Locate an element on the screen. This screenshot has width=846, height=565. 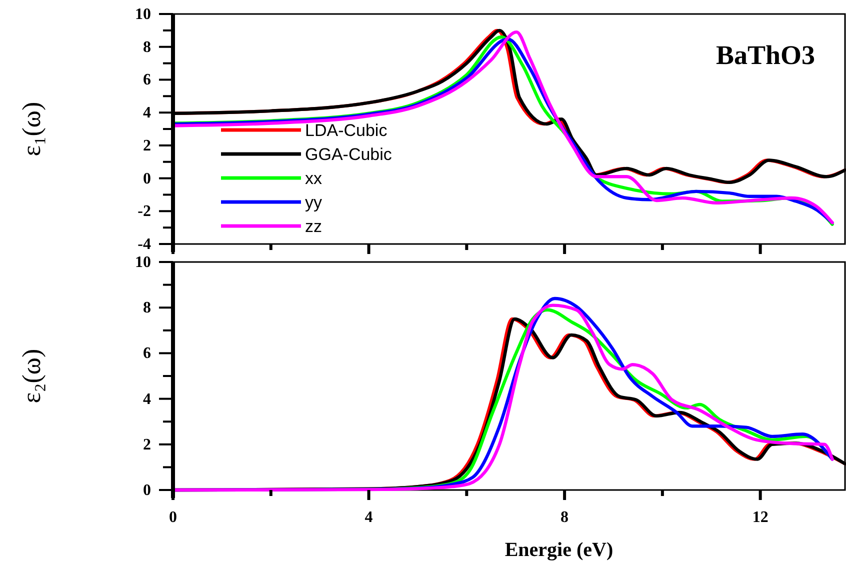
y-tick-label: -2 is located at coordinates (144, 211).